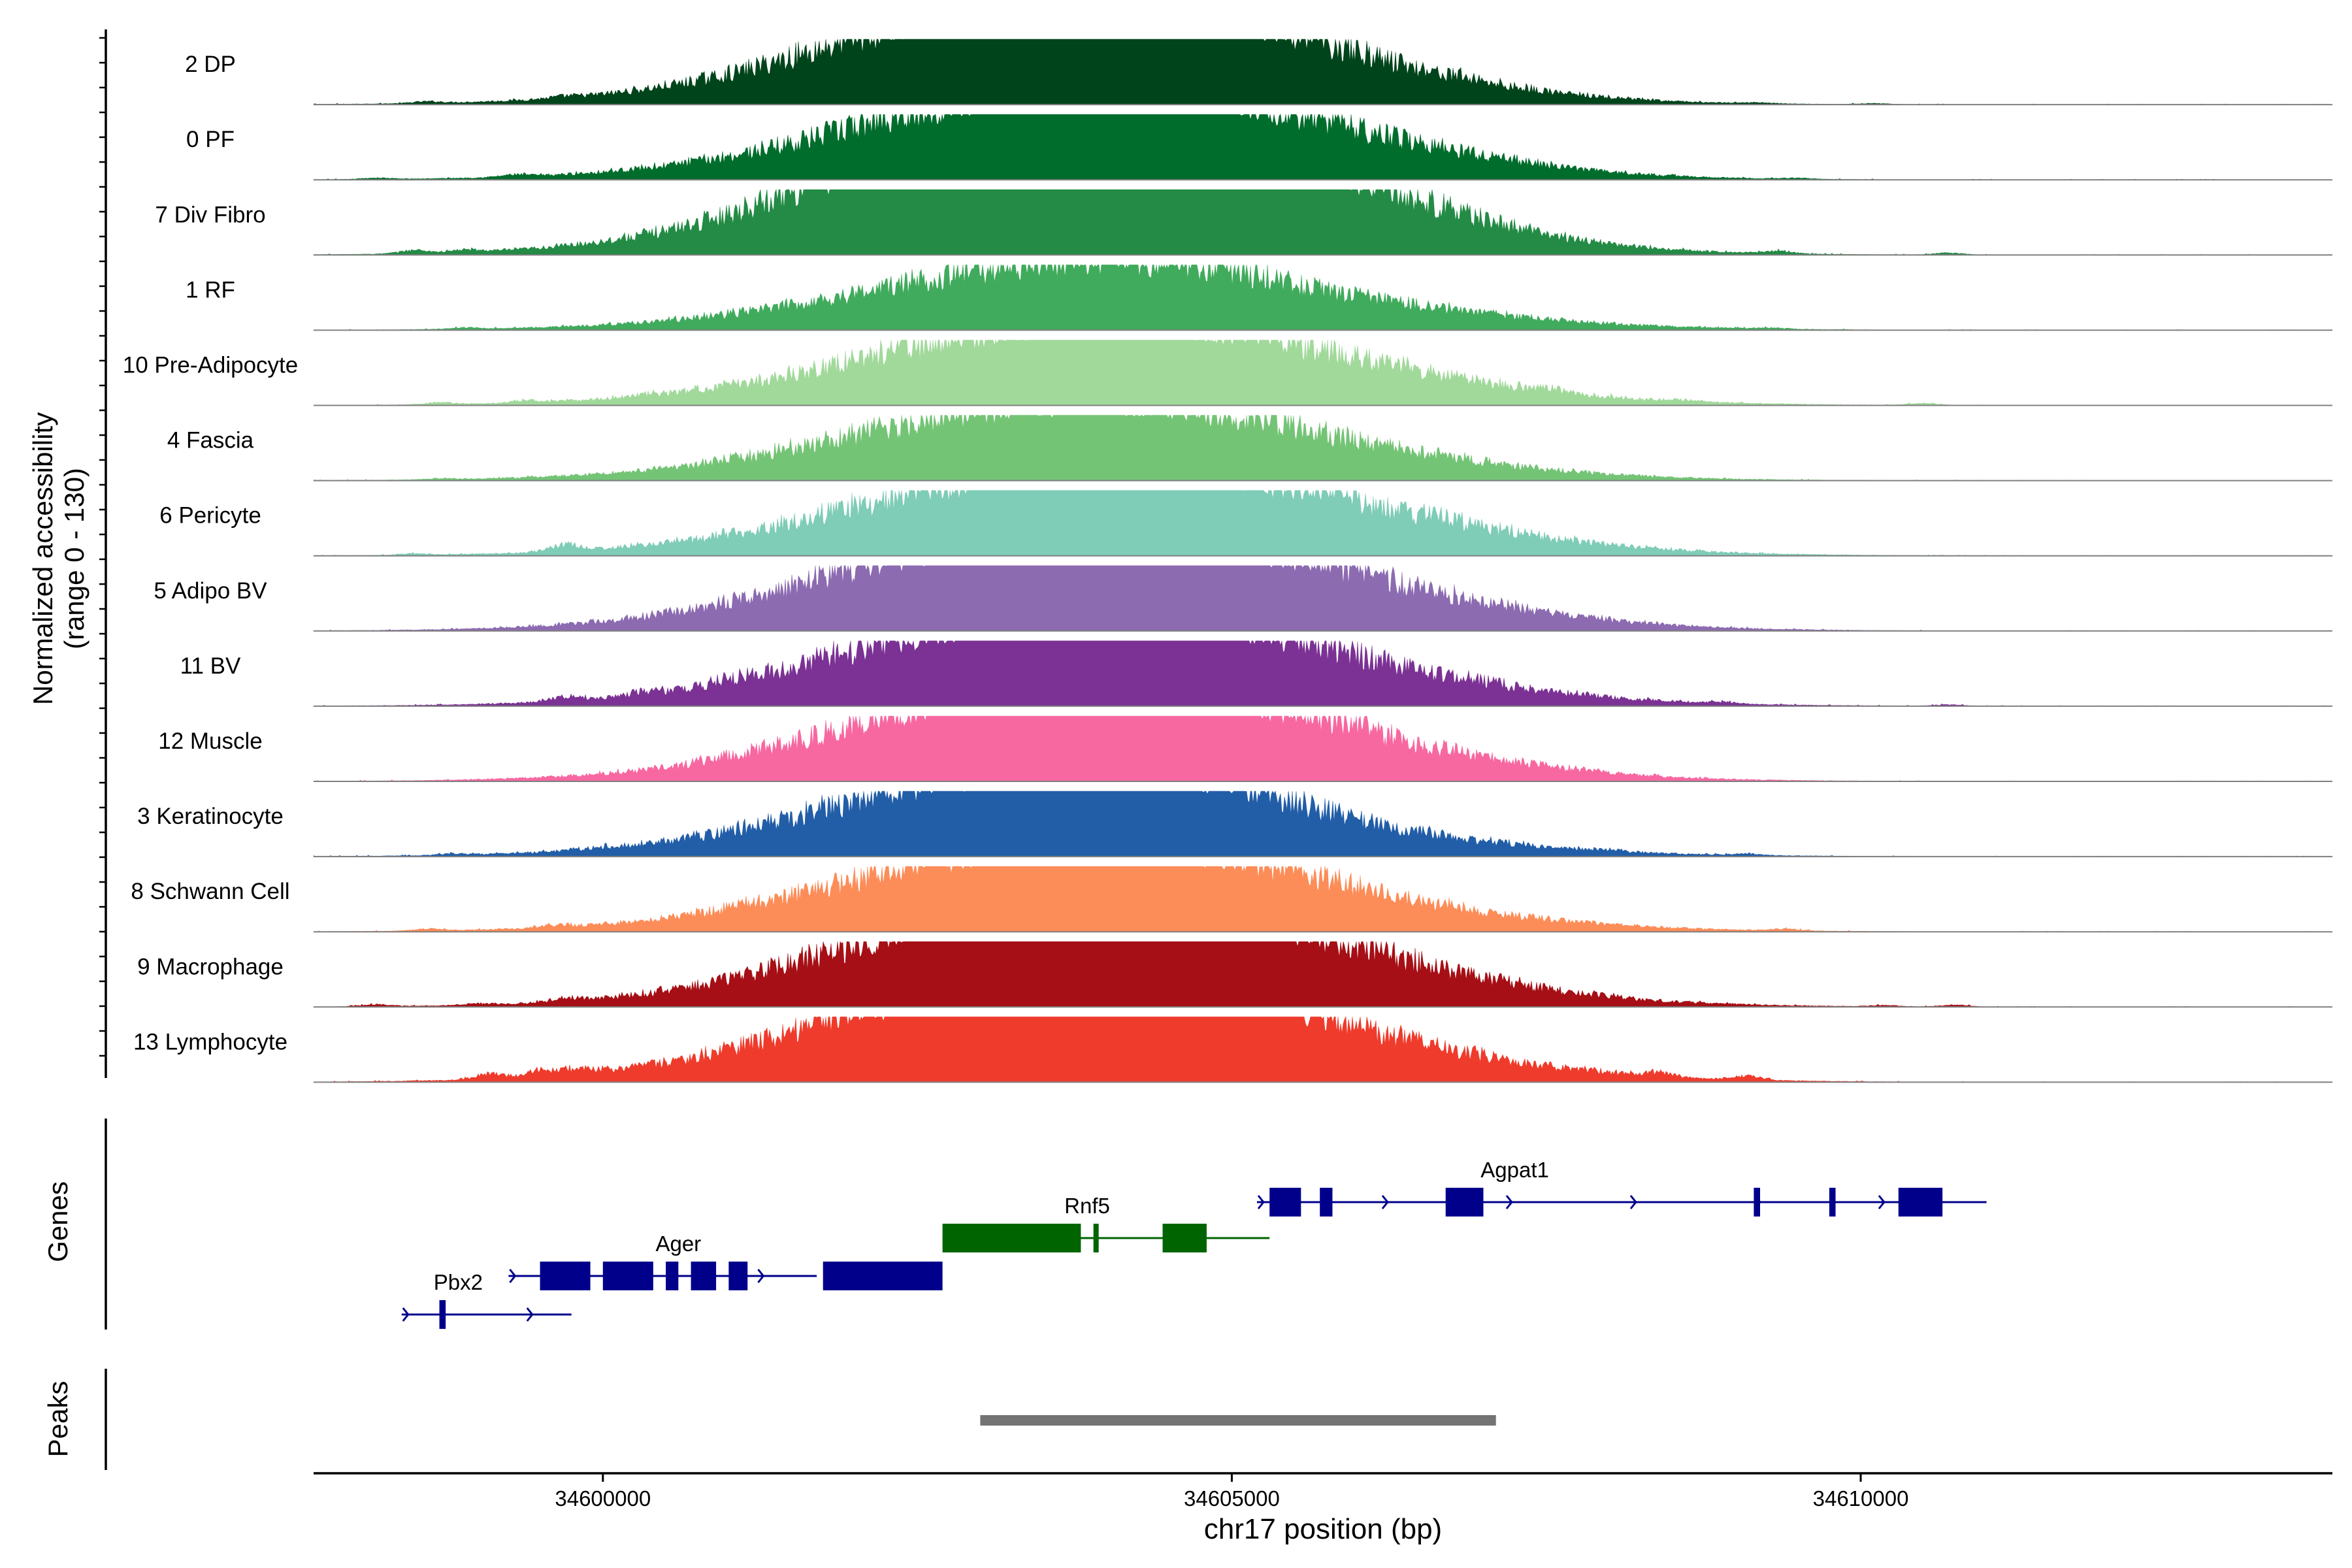  What do you see at coordinates (1861, 1498) in the screenshot?
I see `x-axis-tick-label: 34610000` at bounding box center [1861, 1498].